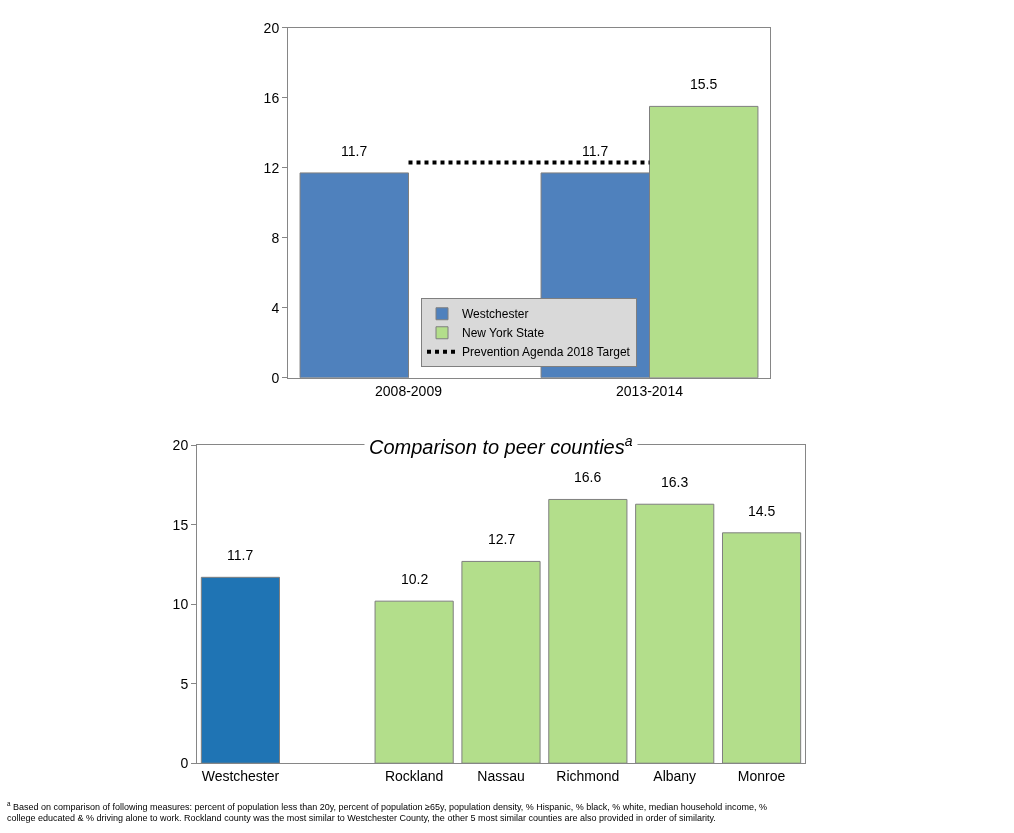 The height and width of the screenshot is (833, 1014). I want to click on chart-title: Comparison to peer counties$^{a}$, so click(501, 446).